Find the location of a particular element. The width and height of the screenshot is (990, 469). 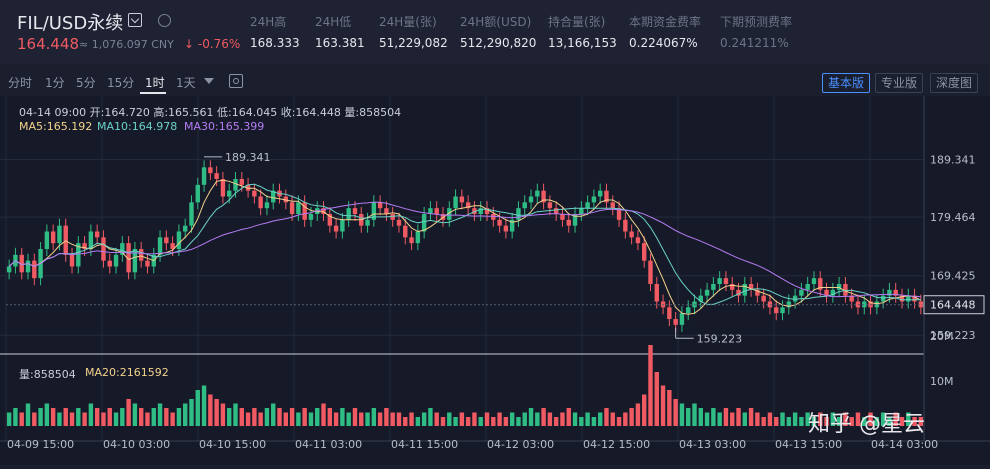

stat-value: 13,166,153 is located at coordinates (582, 43).